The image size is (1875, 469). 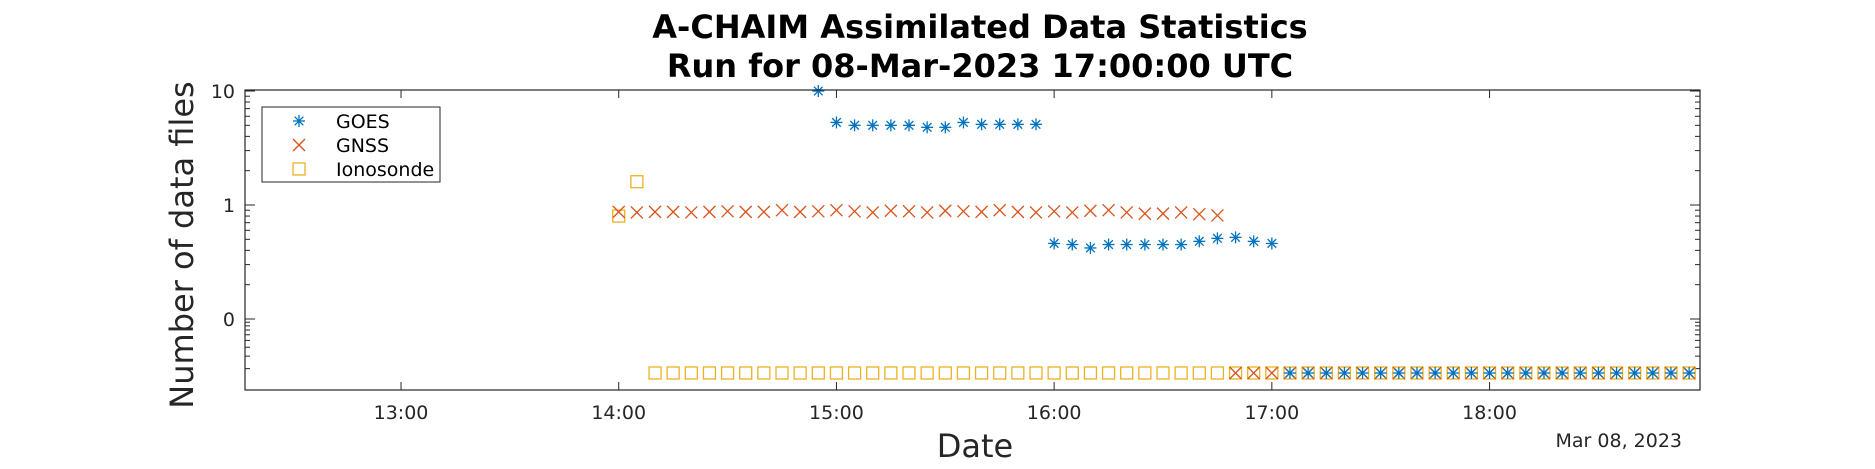 What do you see at coordinates (385, 170) in the screenshot?
I see `legend-label-ionosonde: Ionosonde` at bounding box center [385, 170].